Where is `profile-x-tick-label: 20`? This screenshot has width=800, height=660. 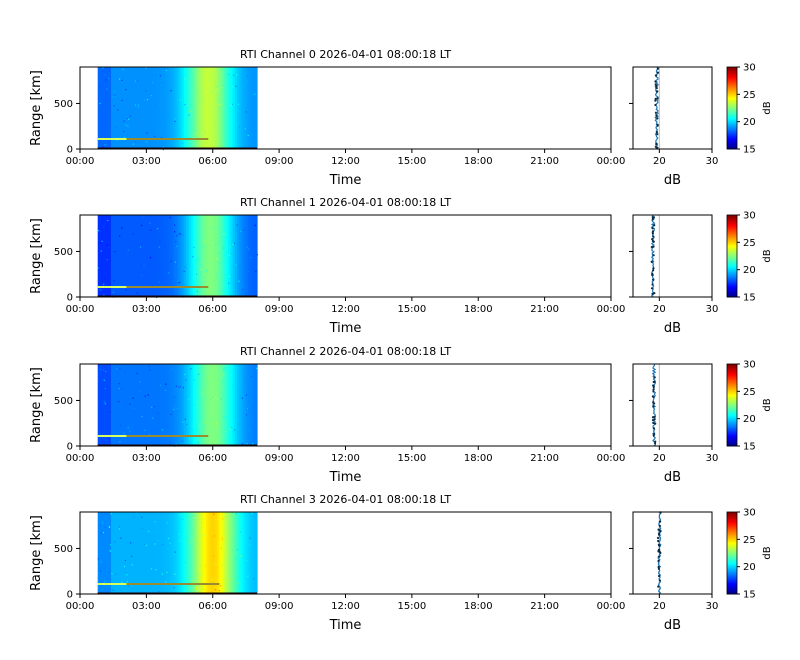 profile-x-tick-label: 20 is located at coordinates (659, 606).